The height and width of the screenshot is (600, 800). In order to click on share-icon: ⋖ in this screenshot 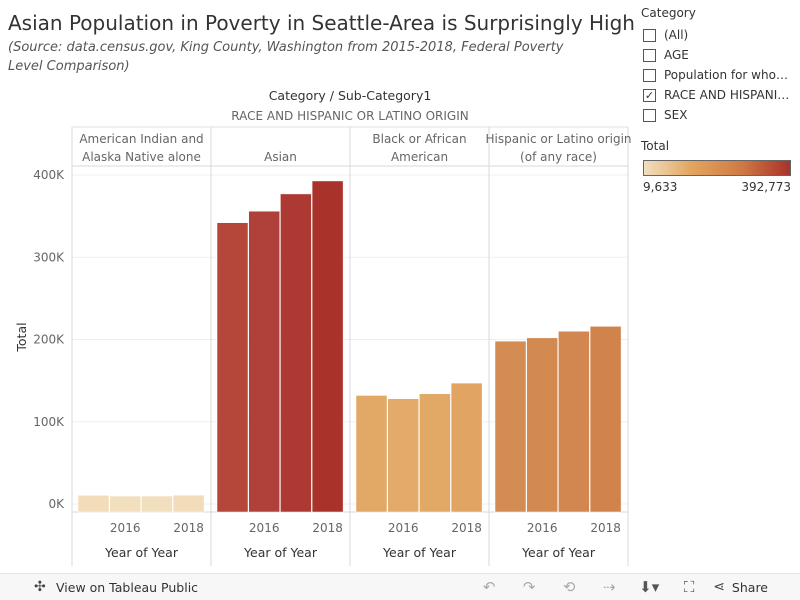, I will do `click(719, 587)`.